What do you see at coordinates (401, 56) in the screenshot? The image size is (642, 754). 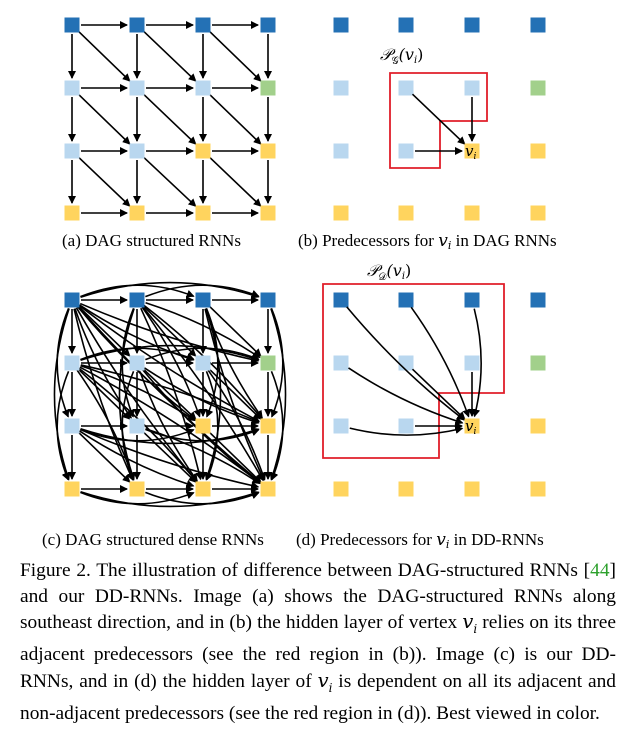 I see `panel-b-set-title: 𝒫𝒢(vi)` at bounding box center [401, 56].